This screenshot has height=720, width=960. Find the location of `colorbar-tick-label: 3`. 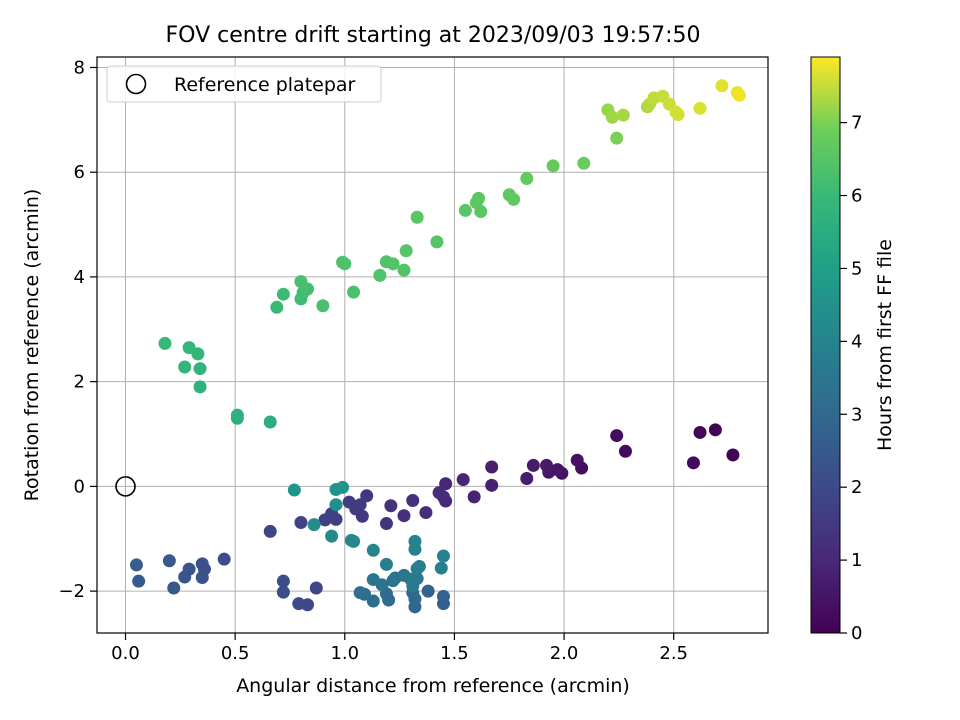

colorbar-tick-label: 3 is located at coordinates (856, 414).